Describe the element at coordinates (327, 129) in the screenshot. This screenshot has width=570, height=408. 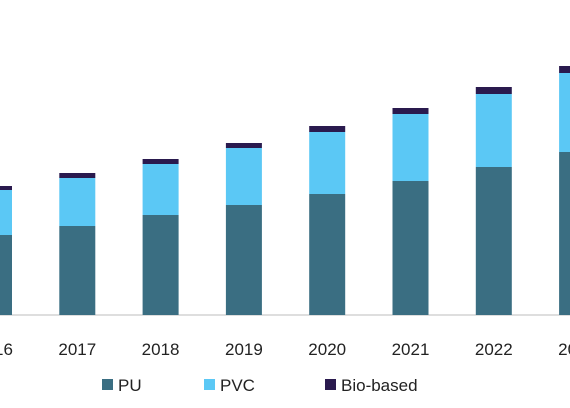
I see `bar-bio-based-2020` at that location.